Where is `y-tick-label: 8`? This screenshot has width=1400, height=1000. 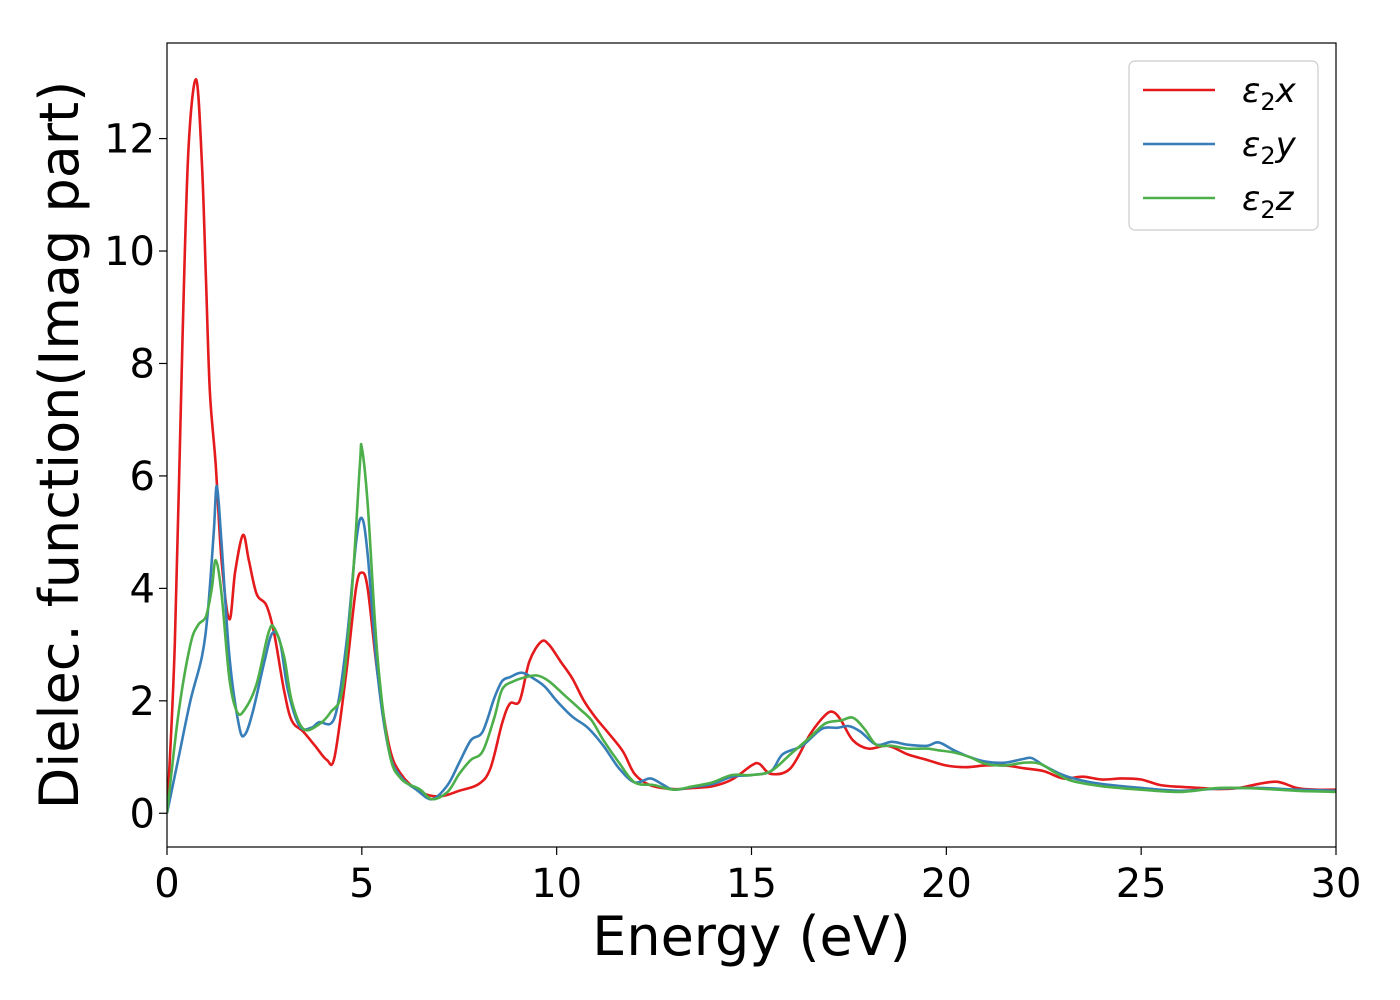
y-tick-label: 8 is located at coordinates (142, 364).